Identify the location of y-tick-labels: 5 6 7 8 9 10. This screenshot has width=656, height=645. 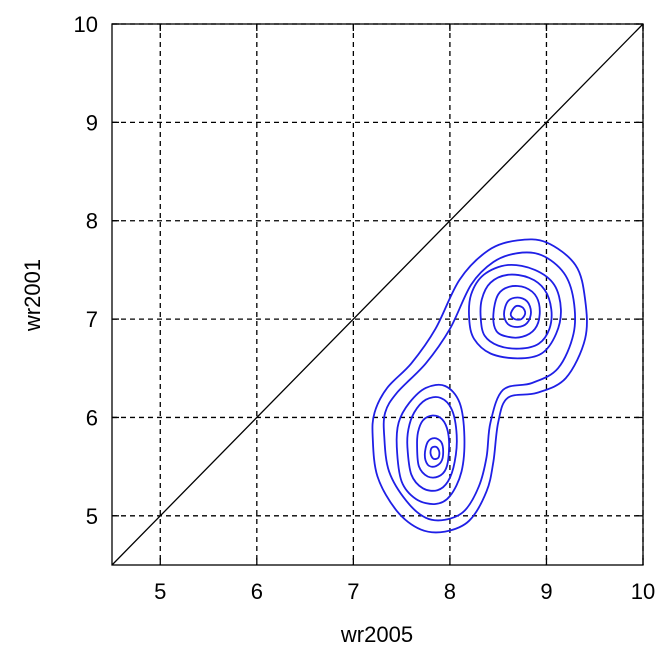
(86, 270).